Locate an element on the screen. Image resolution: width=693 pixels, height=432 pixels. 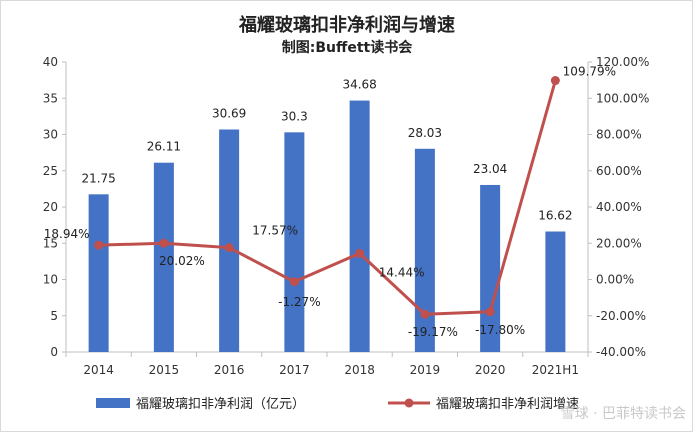
x-tick-label: 2015 is located at coordinates (164, 370).